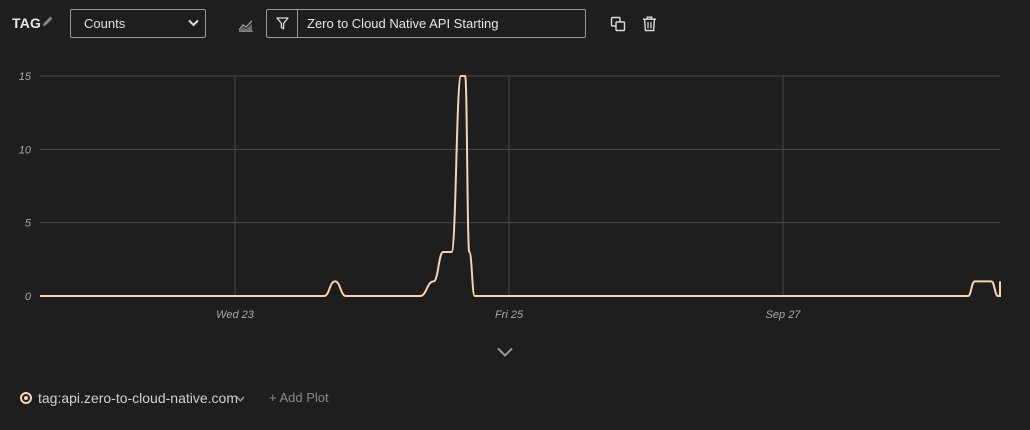  I want to click on x-tick-label: Fri 25, so click(509, 315).